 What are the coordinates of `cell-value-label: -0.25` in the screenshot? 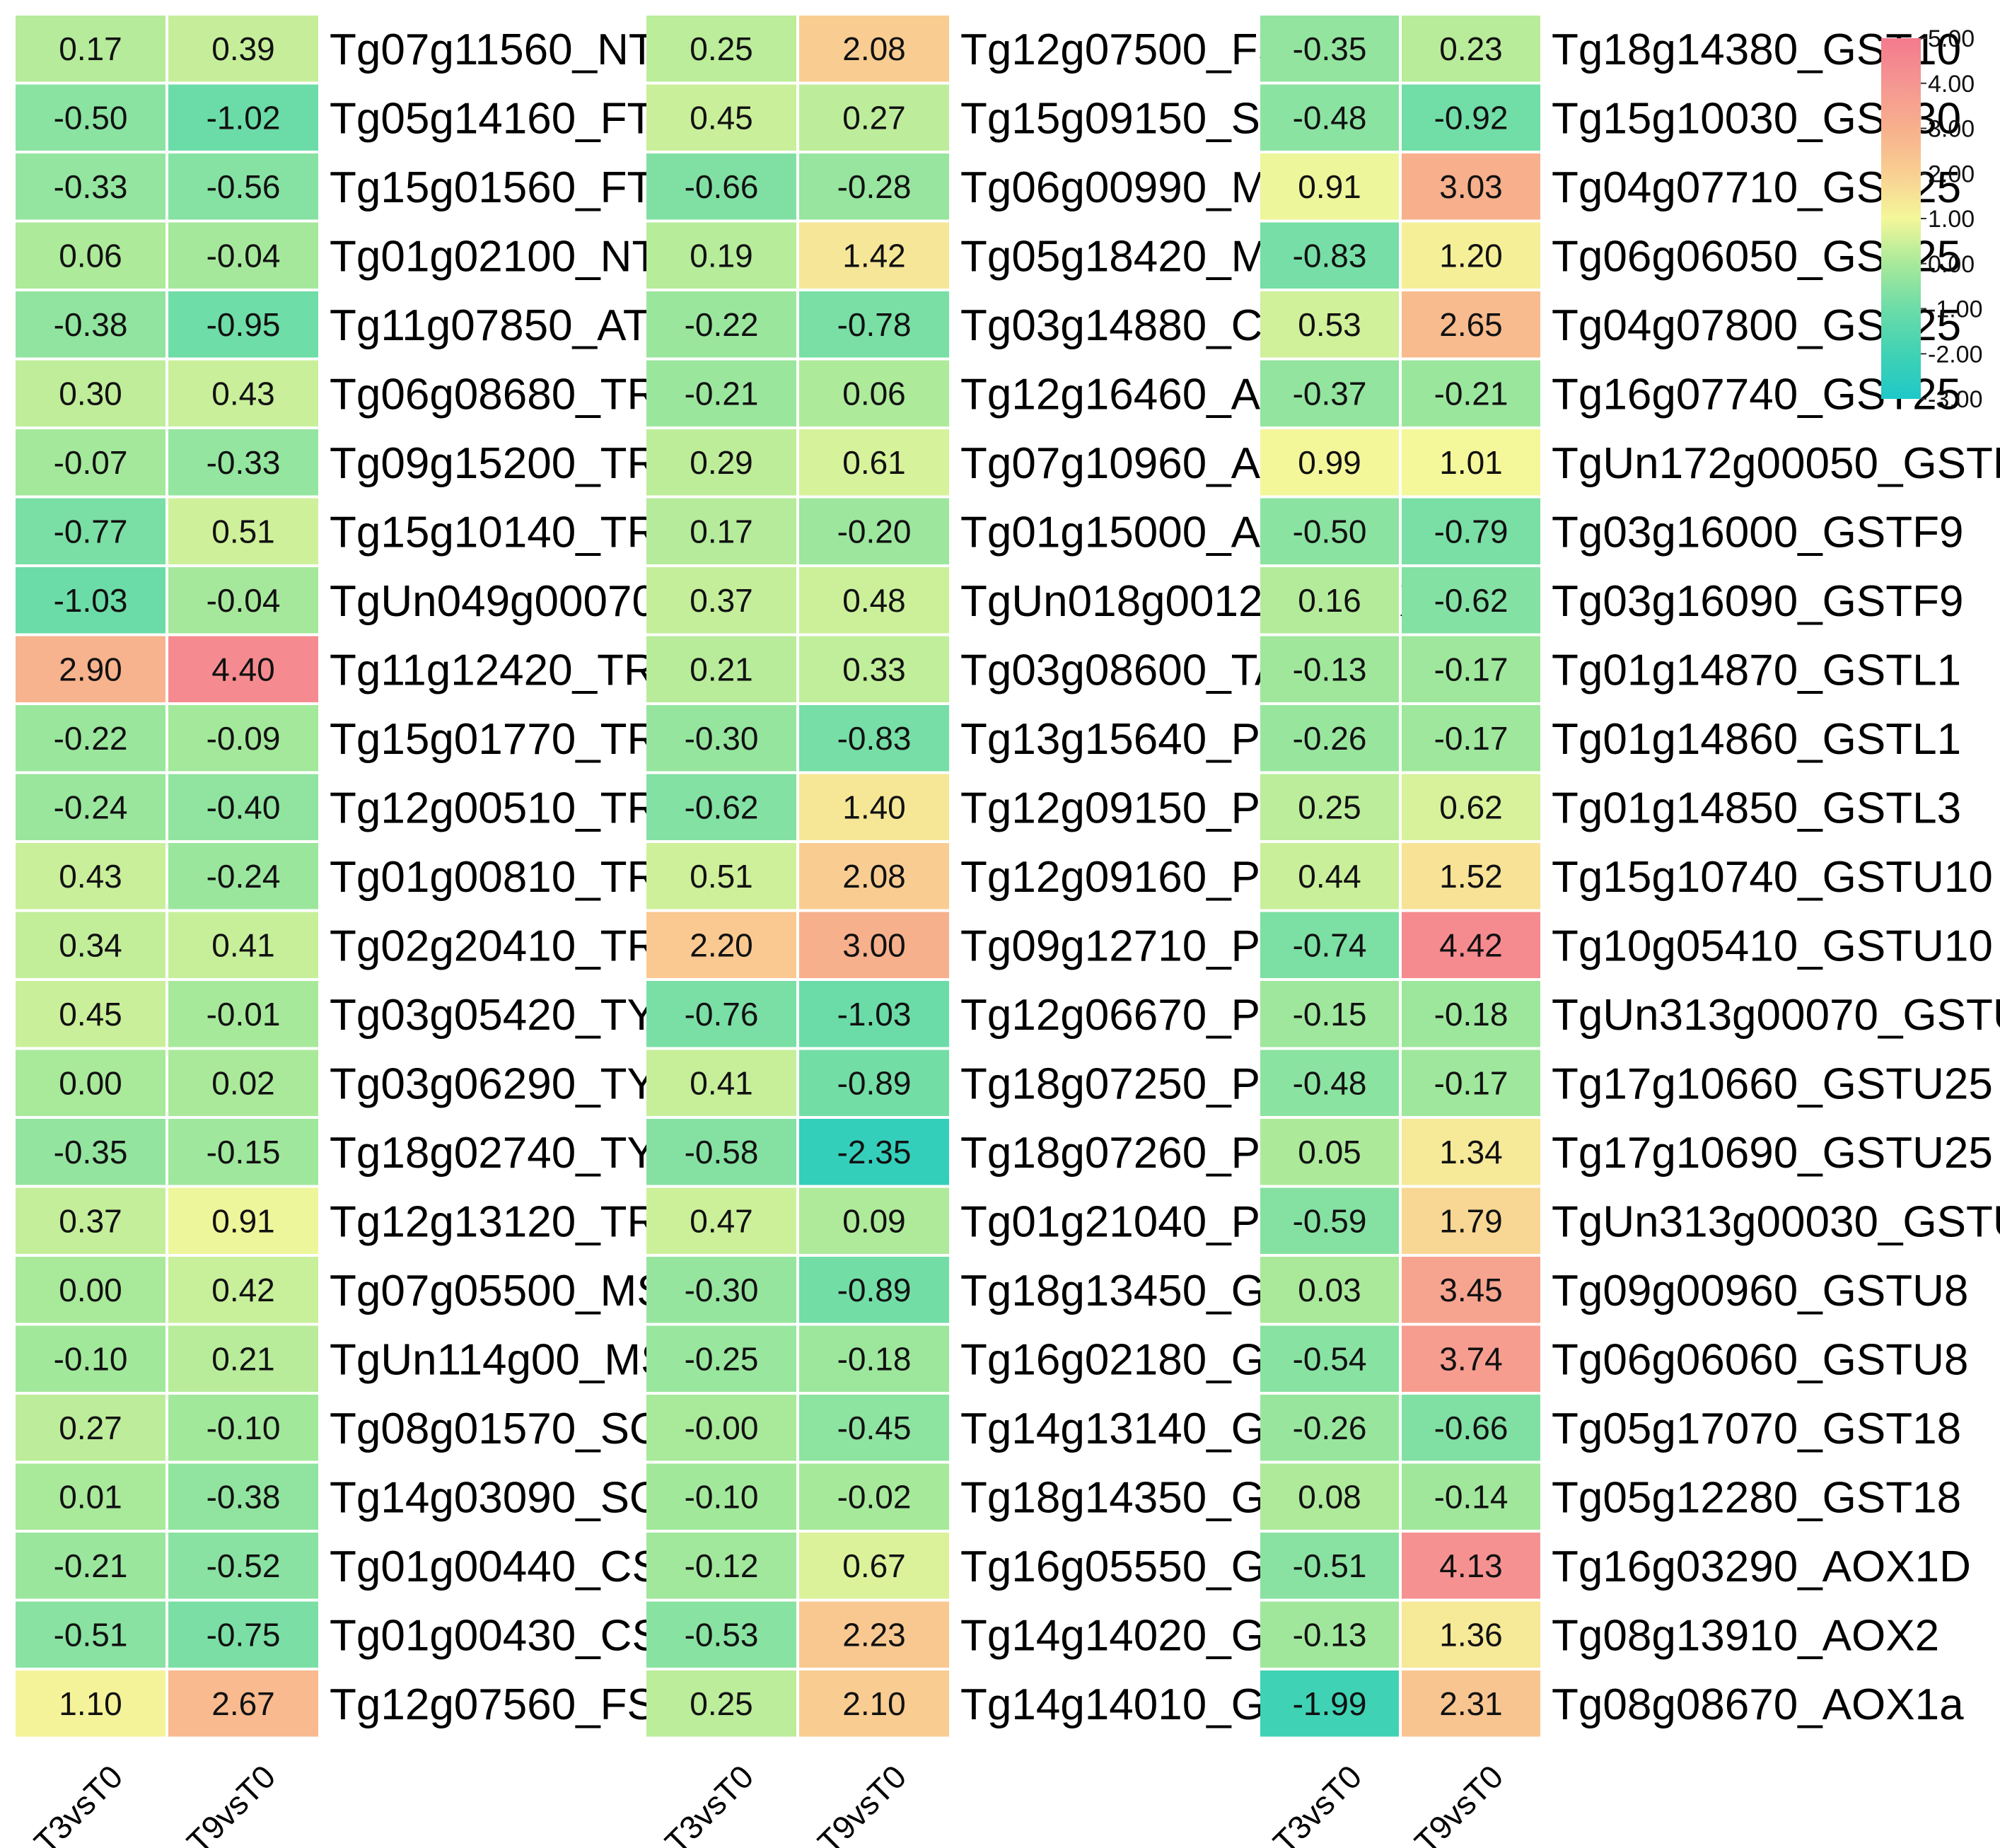 It's located at (722, 1358).